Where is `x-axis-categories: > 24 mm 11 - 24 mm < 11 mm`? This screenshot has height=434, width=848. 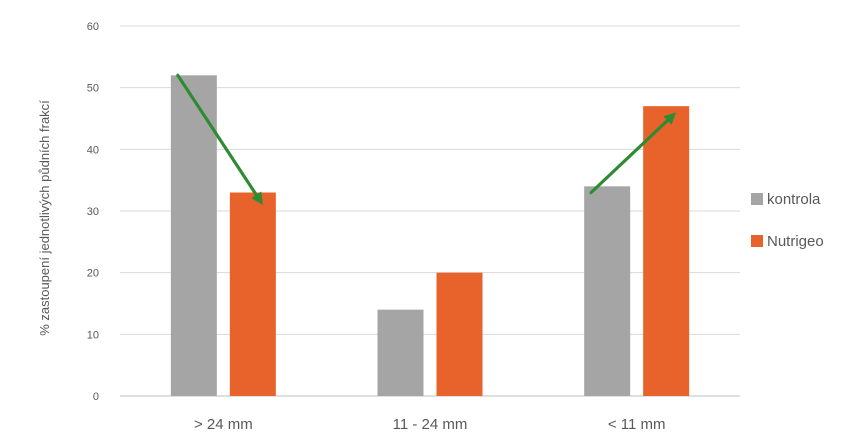
x-axis-categories: > 24 mm 11 - 24 mm < 11 mm is located at coordinates (430, 424).